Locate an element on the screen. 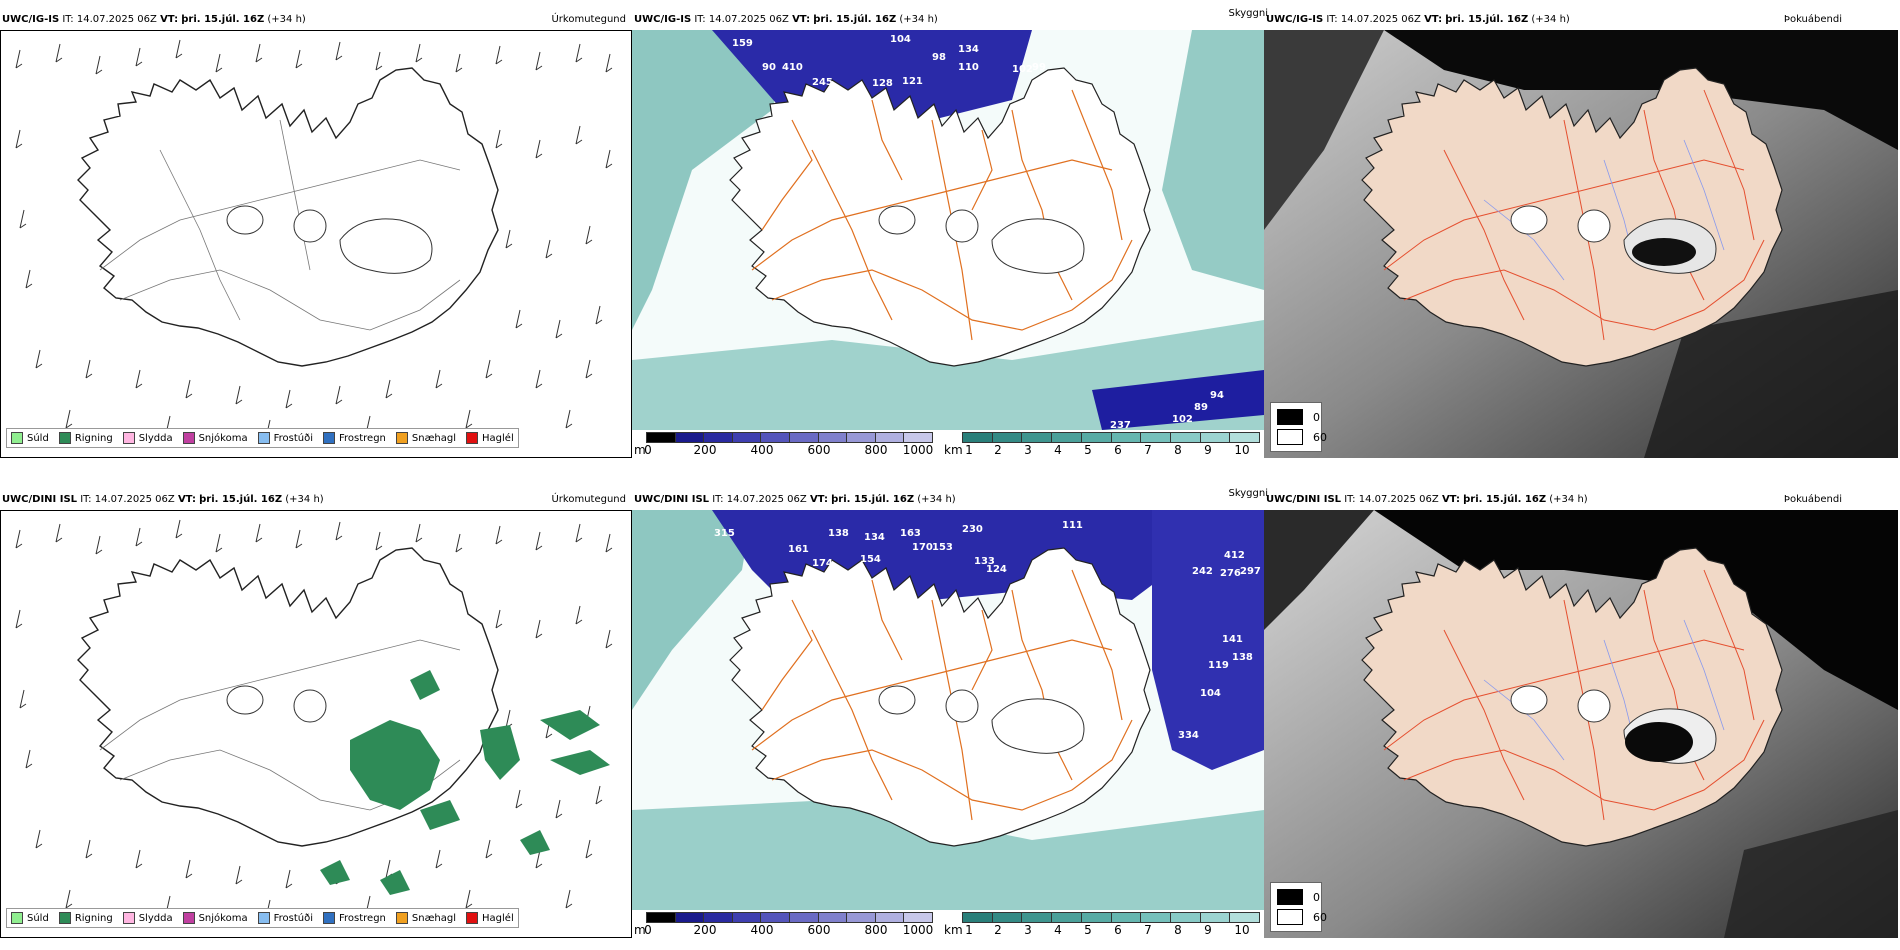  parameter-label: Þokuábendi is located at coordinates (1812, 499).